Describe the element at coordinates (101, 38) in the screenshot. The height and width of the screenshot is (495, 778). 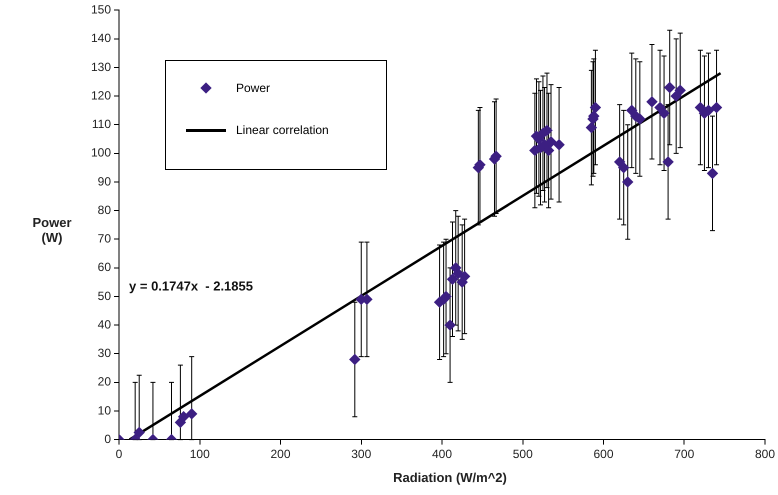
I see `y-tick-label: 140` at that location.